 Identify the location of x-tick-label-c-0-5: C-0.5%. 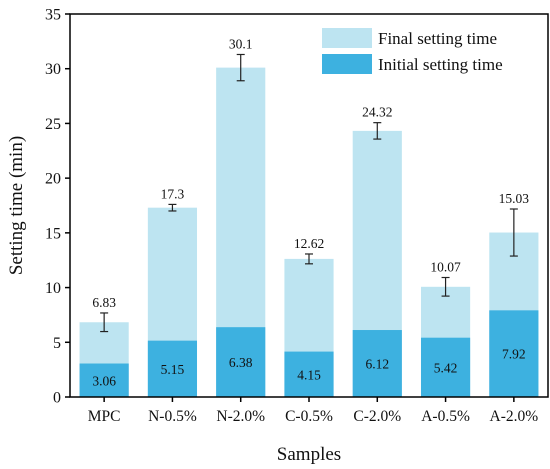
(309, 416).